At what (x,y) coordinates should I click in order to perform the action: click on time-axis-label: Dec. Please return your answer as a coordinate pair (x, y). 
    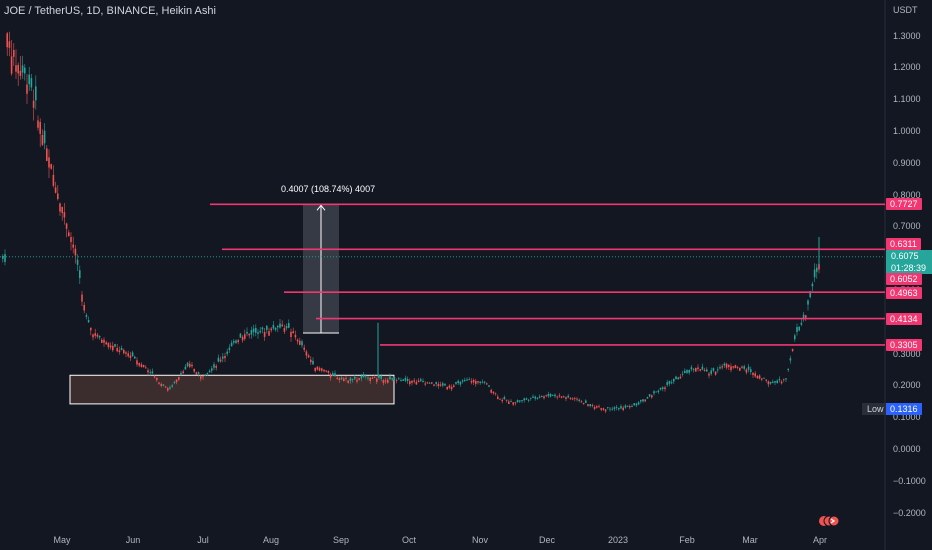
    Looking at the image, I should click on (547, 540).